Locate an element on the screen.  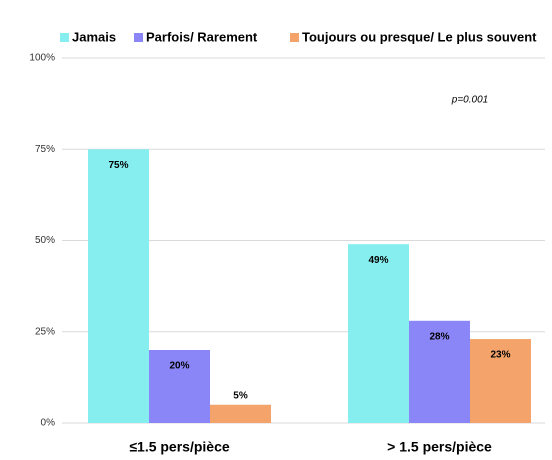
y-tick-label: 50% is located at coordinates (45, 240).